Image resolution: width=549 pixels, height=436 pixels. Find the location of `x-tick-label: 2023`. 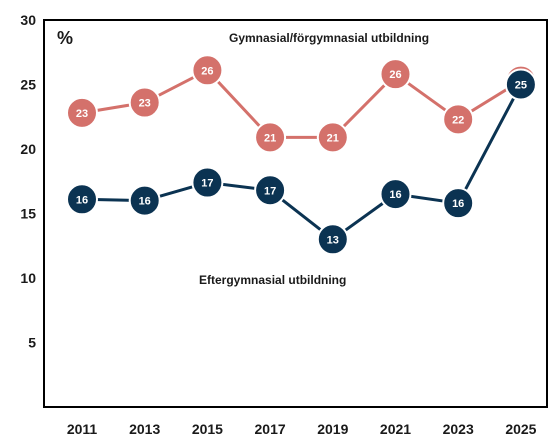

x-tick-label: 2023 is located at coordinates (458, 428).